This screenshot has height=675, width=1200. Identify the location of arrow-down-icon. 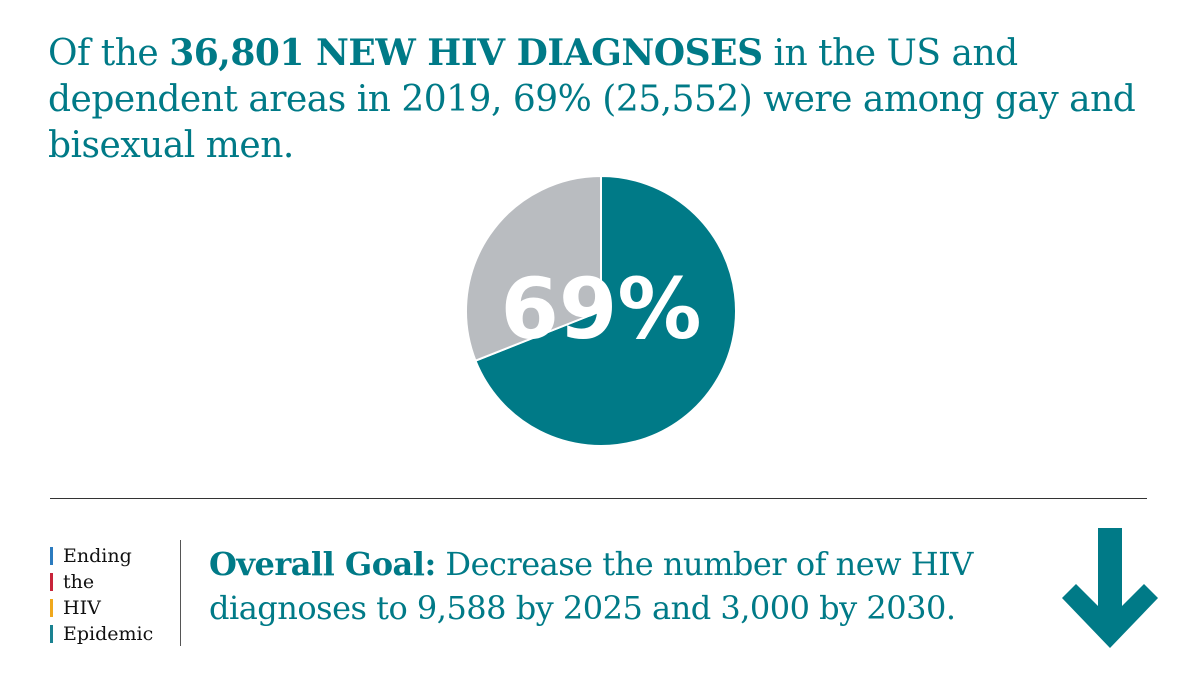
(1110, 588).